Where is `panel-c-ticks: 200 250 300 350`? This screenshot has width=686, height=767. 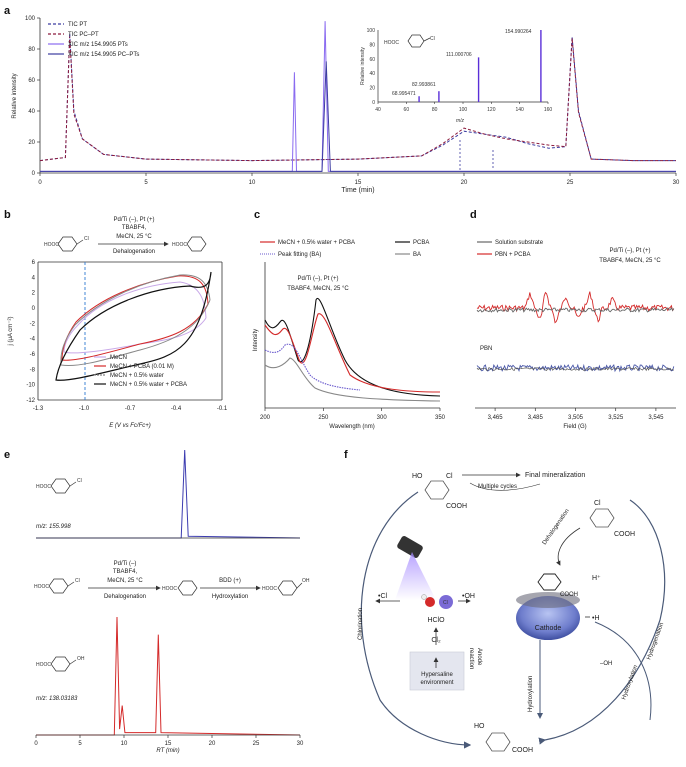
panel-c-ticks: 200 250 300 350 is located at coordinates (353, 414).